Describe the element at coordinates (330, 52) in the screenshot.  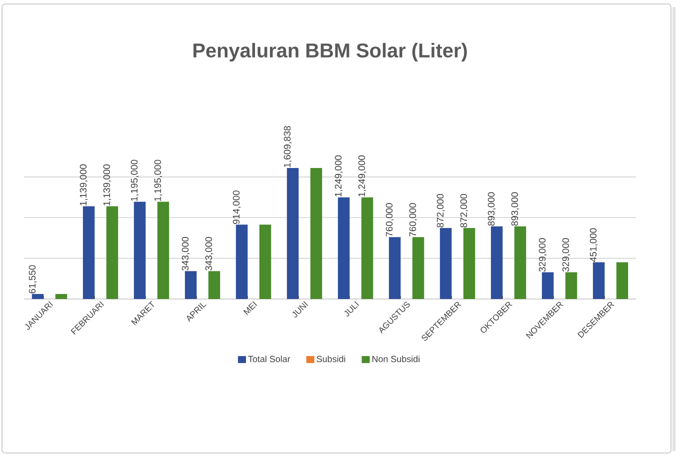
I see `chart-title: Penyaluran BBM Solar (Liter)` at that location.